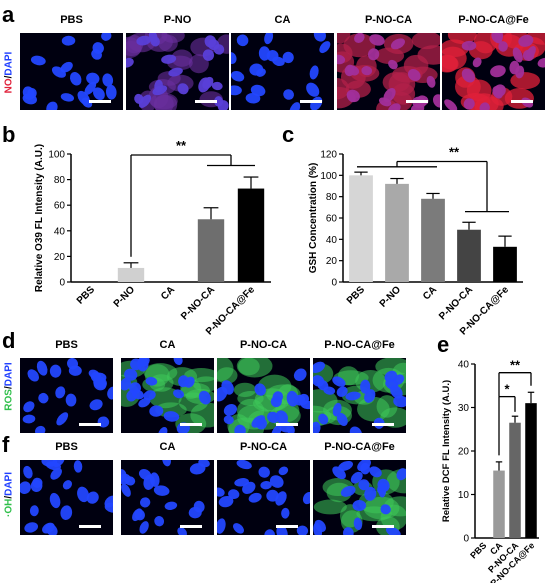 The width and height of the screenshot is (550, 583). I want to click on bar-pbs, so click(361, 228).